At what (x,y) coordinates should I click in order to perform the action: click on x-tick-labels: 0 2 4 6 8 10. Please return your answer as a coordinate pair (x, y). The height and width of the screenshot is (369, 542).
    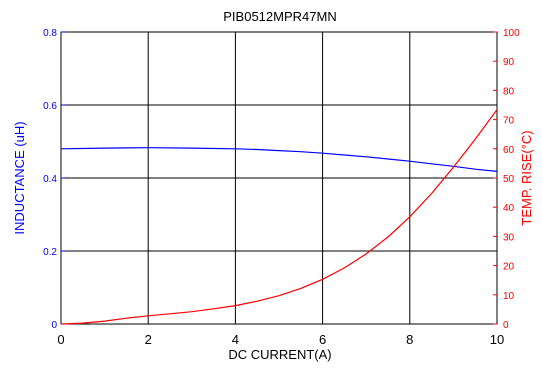
    Looking at the image, I should click on (280, 339).